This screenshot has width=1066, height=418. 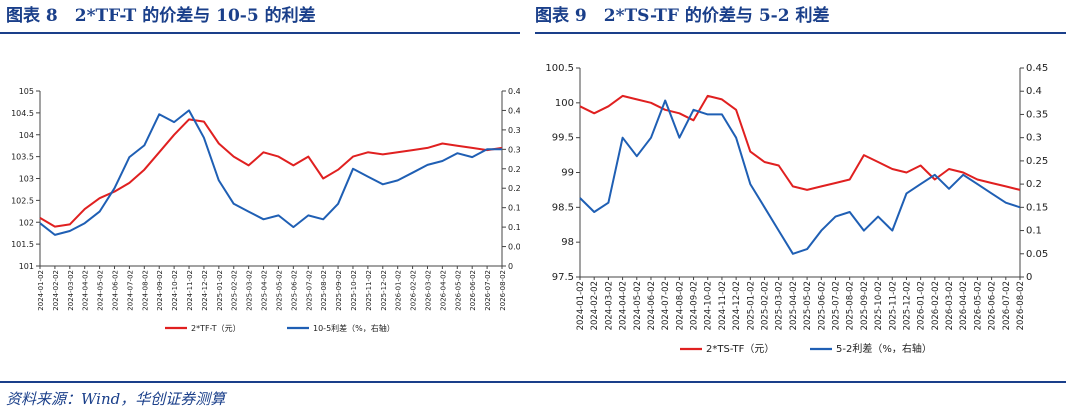 What do you see at coordinates (800, 33) in the screenshot?
I see `right-title-rule` at bounding box center [800, 33].